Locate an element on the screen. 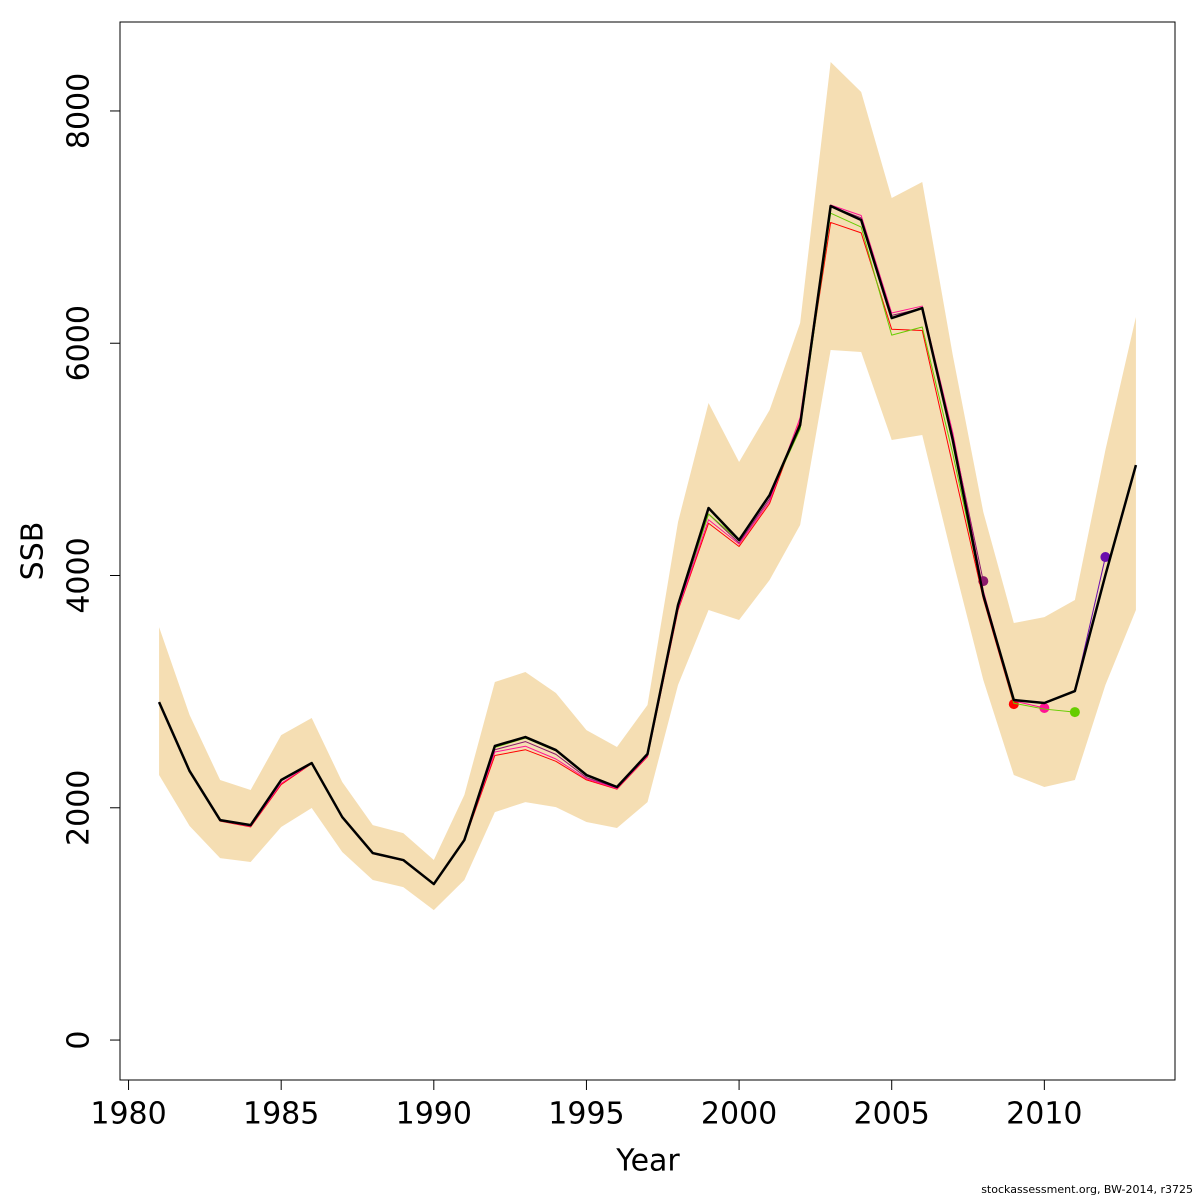 This screenshot has height=1204, width=1200. x-tick-label: 2010 is located at coordinates (1044, 1114).